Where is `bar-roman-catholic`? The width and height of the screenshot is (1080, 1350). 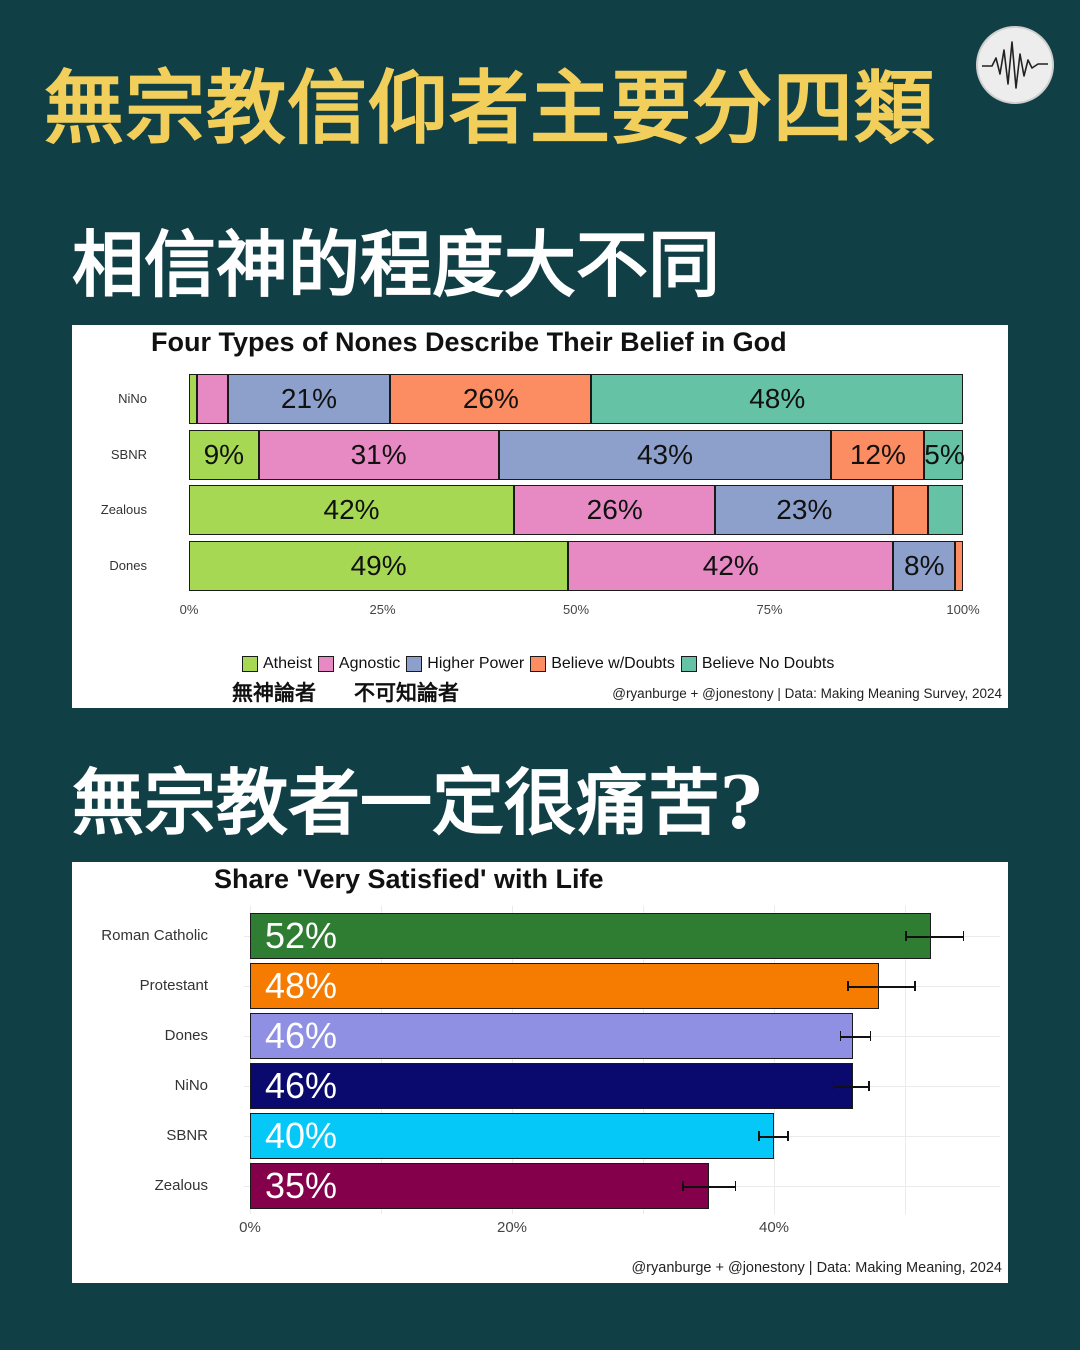 bar-roman-catholic is located at coordinates (591, 936).